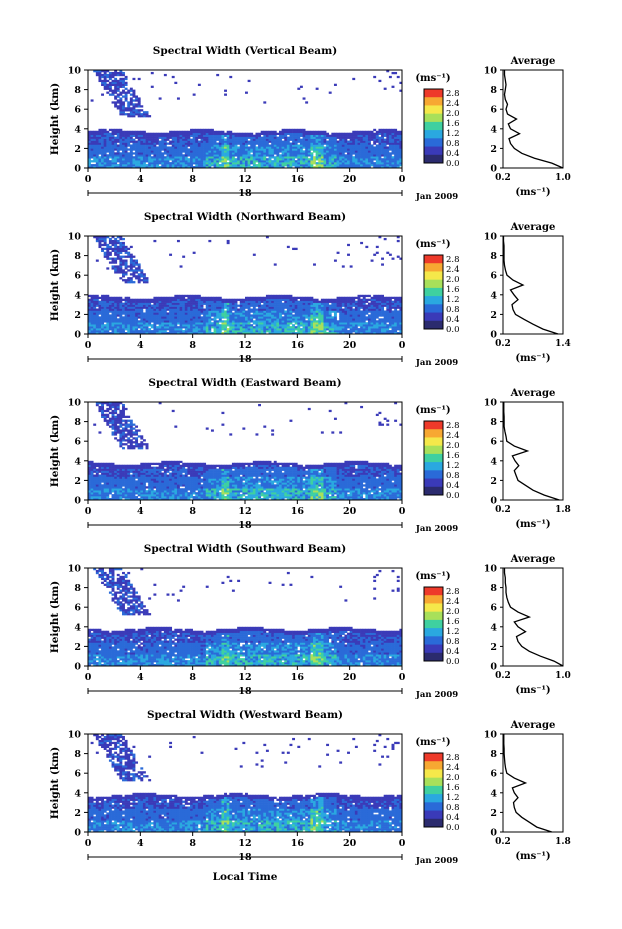  I want to click on avg-y-tick-label: 2, so click(493, 315).